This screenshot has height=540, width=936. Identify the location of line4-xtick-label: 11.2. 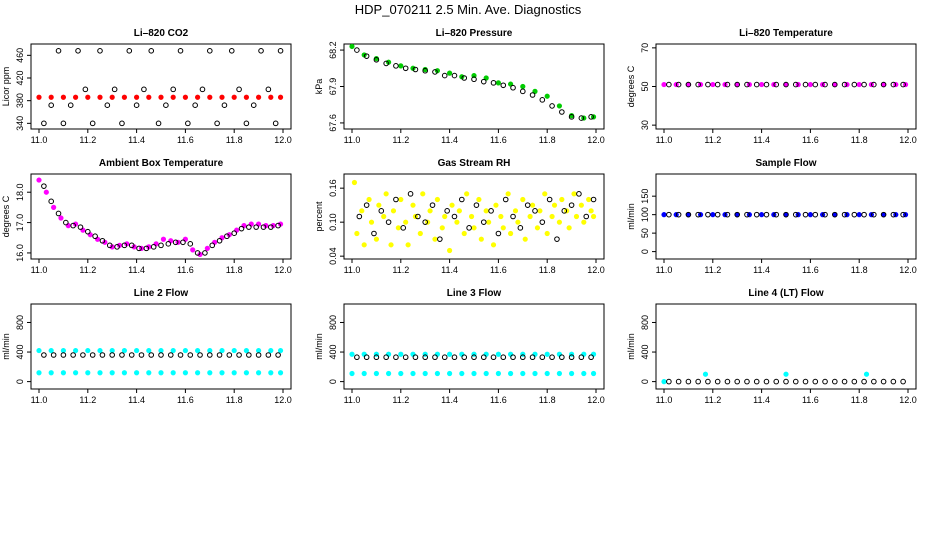
(712, 400).